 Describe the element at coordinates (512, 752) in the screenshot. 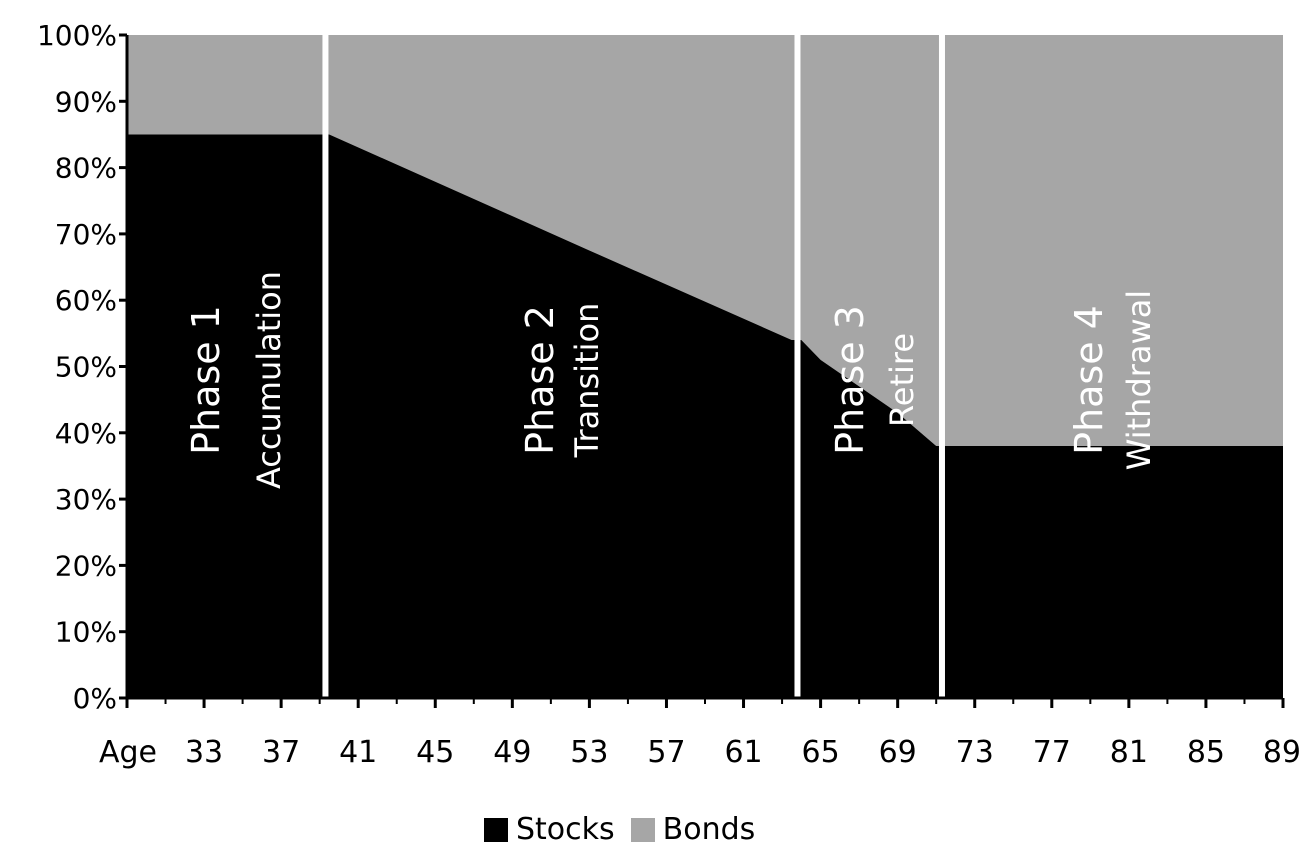

I see `x-tick-label: 49` at that location.